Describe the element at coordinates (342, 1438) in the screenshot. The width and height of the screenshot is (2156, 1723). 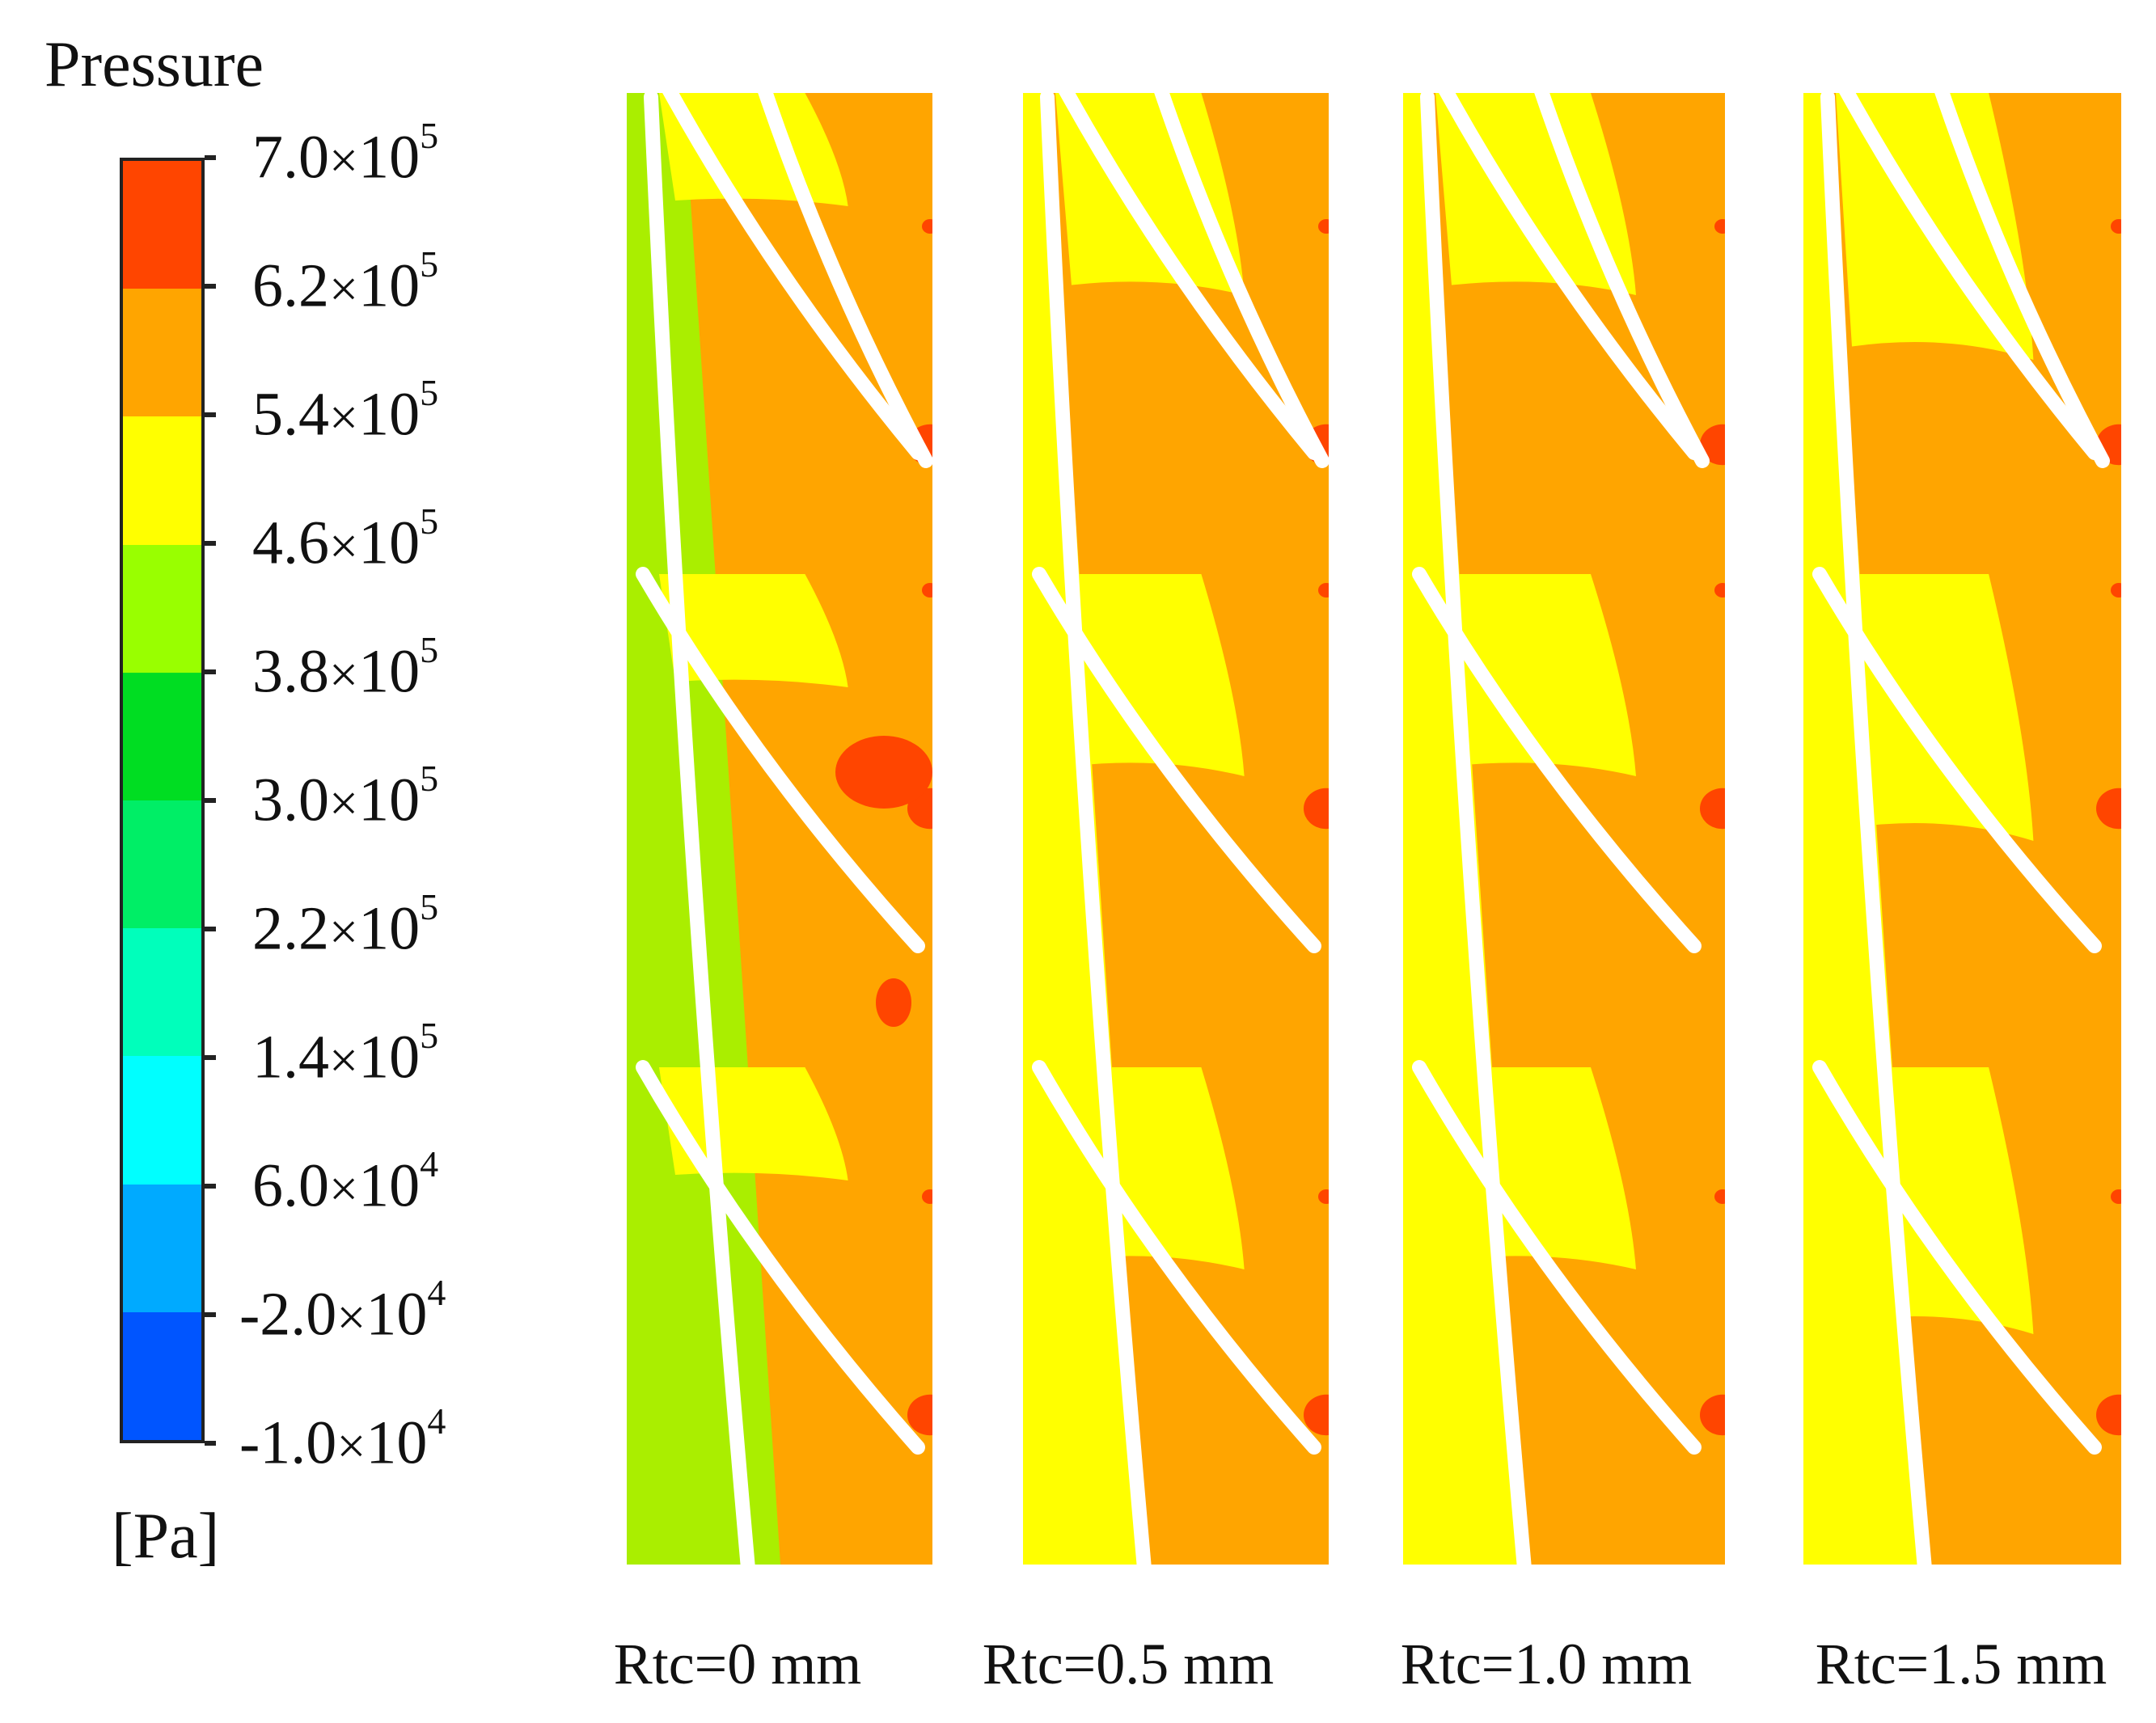
I see `colorbar-tick-label: -1.0×10⁴` at that location.